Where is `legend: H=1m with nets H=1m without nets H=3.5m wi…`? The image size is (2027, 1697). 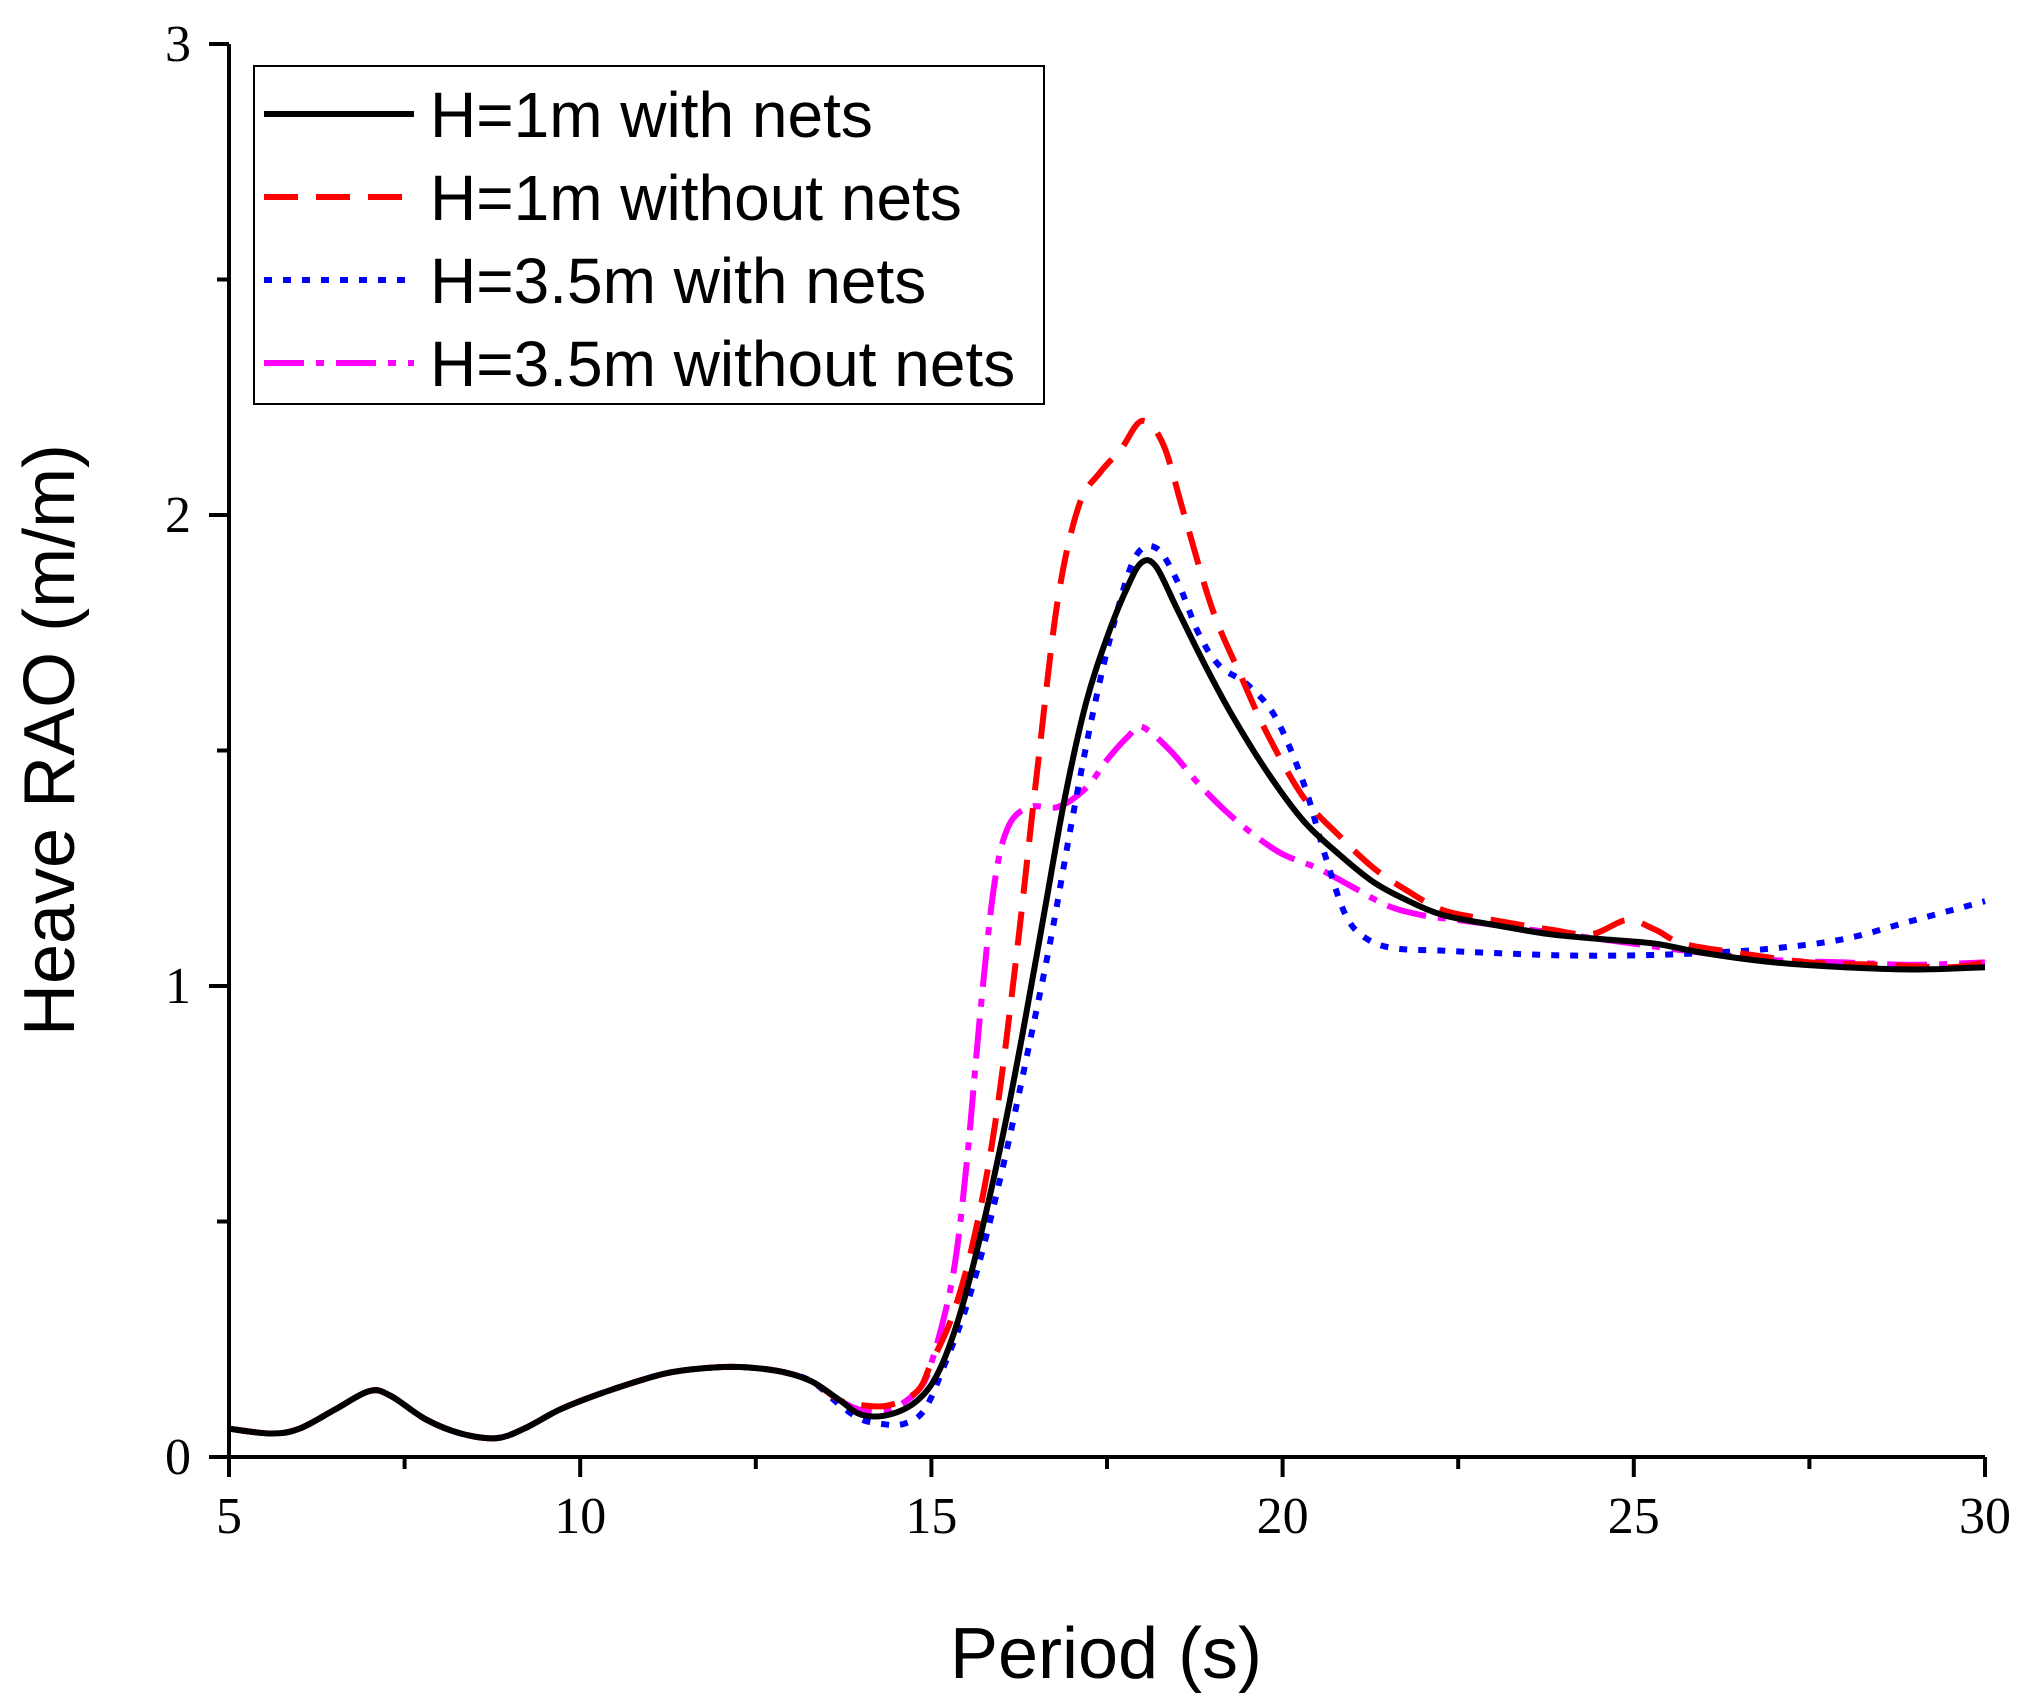 legend: H=1m with nets H=1m without nets H=3.5m wi… is located at coordinates (649, 235).